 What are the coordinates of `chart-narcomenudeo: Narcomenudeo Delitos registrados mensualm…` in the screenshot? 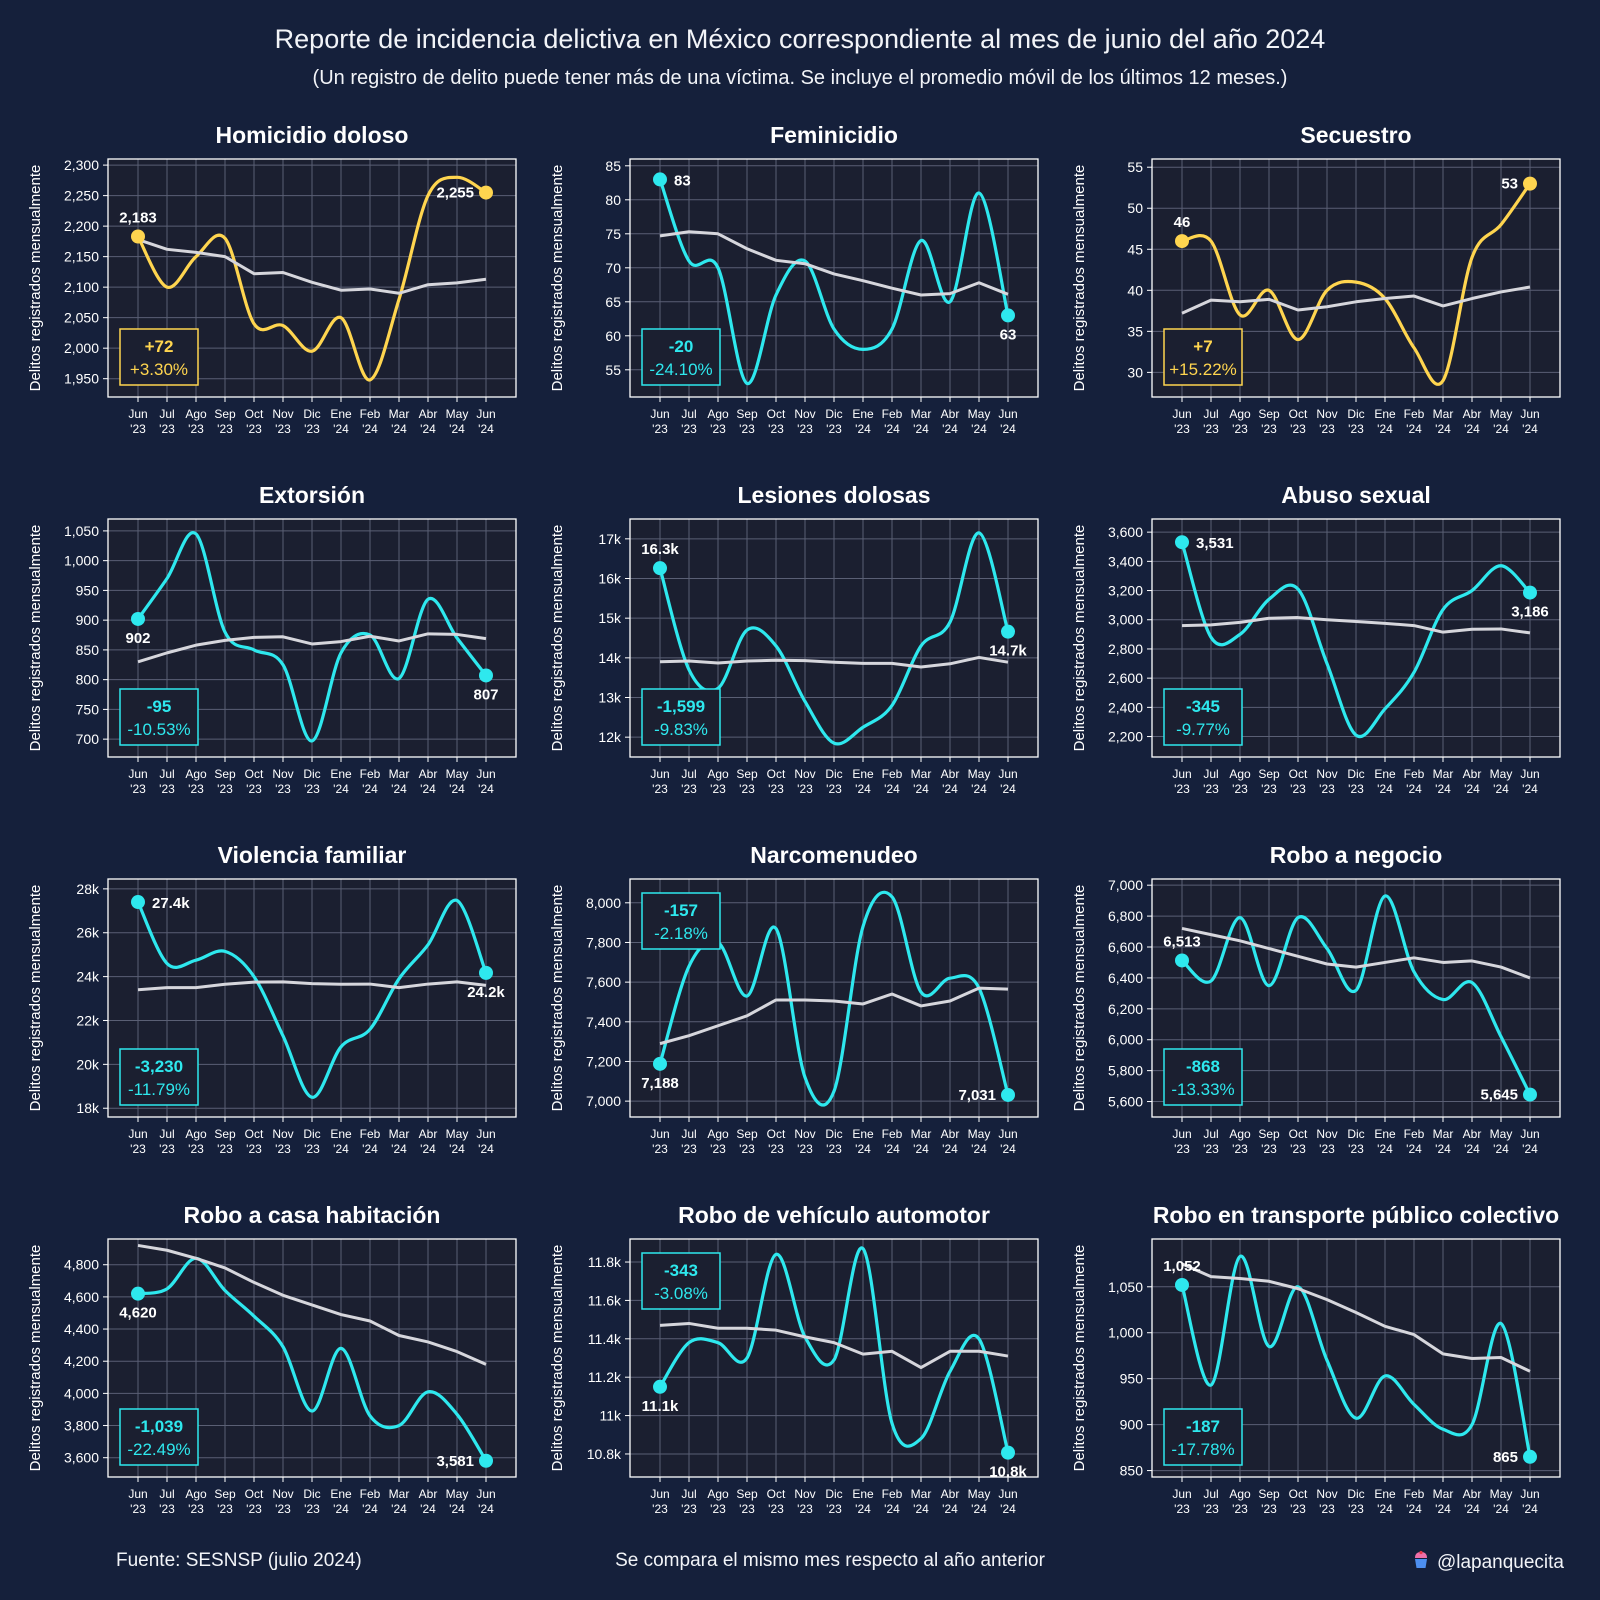 It's located at (794, 999).